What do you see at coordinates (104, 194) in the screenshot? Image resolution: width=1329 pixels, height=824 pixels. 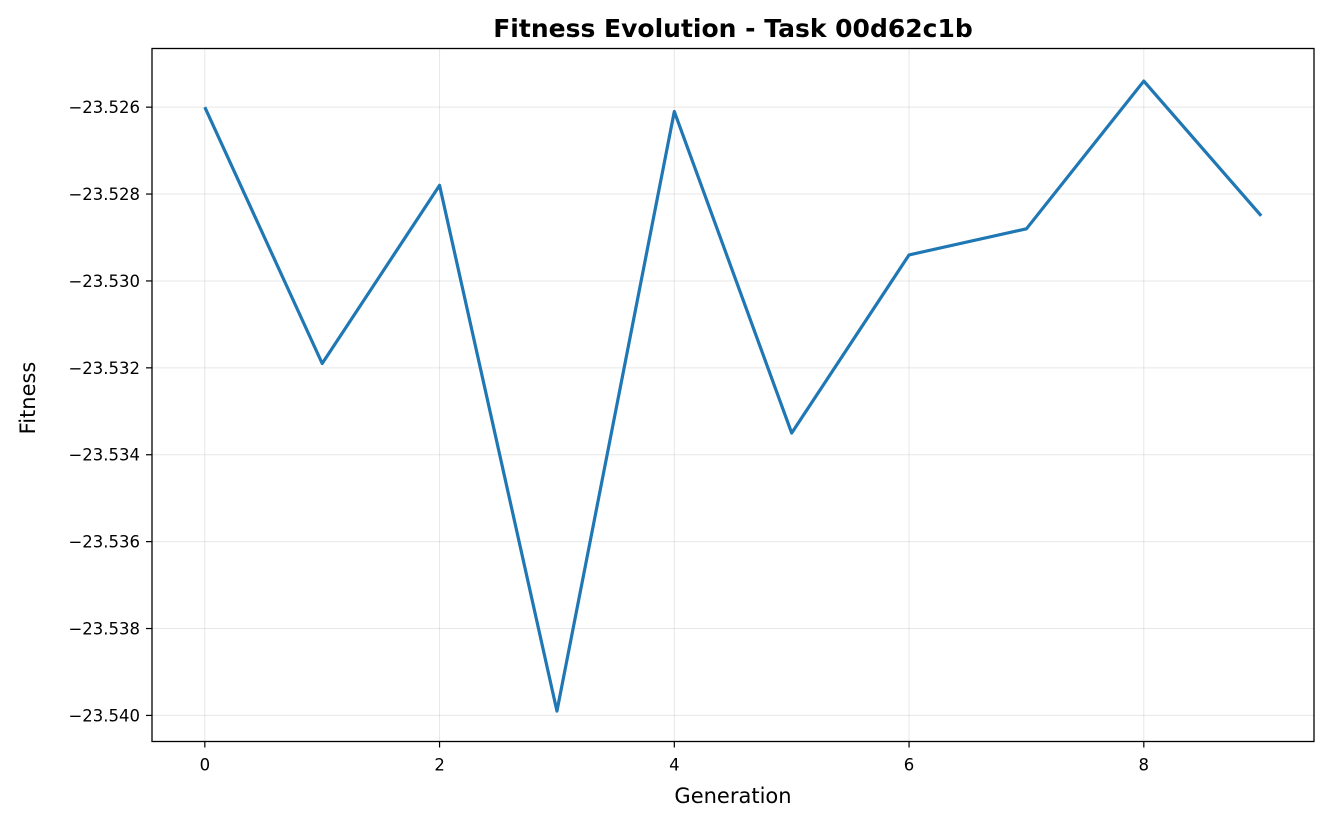 I see `y-tick-label: −23.528` at bounding box center [104, 194].